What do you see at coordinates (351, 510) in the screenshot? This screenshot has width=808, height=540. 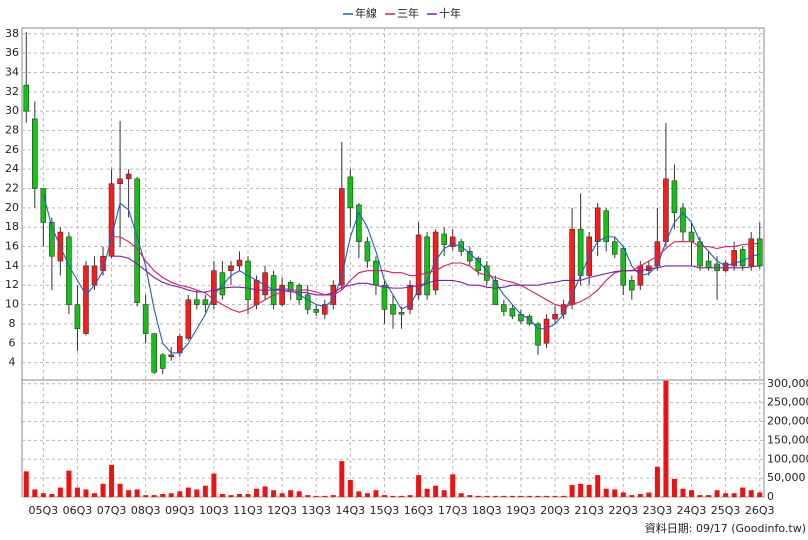 I see `x-tick-label: 14Q3` at bounding box center [351, 510].